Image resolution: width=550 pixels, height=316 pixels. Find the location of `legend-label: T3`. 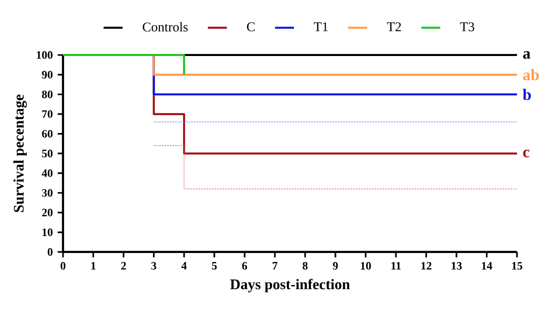

legend-label: T3 is located at coordinates (467, 27).